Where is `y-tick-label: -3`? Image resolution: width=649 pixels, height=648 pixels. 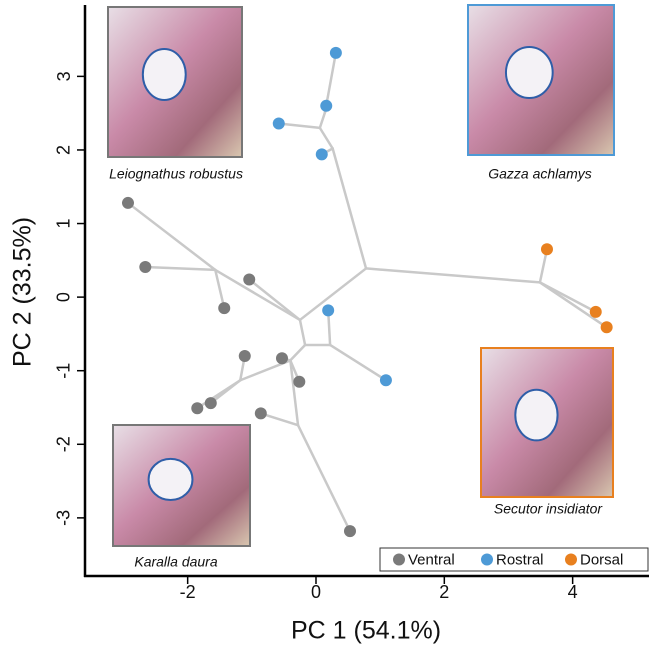 y-tick-label: -3 is located at coordinates (64, 518).